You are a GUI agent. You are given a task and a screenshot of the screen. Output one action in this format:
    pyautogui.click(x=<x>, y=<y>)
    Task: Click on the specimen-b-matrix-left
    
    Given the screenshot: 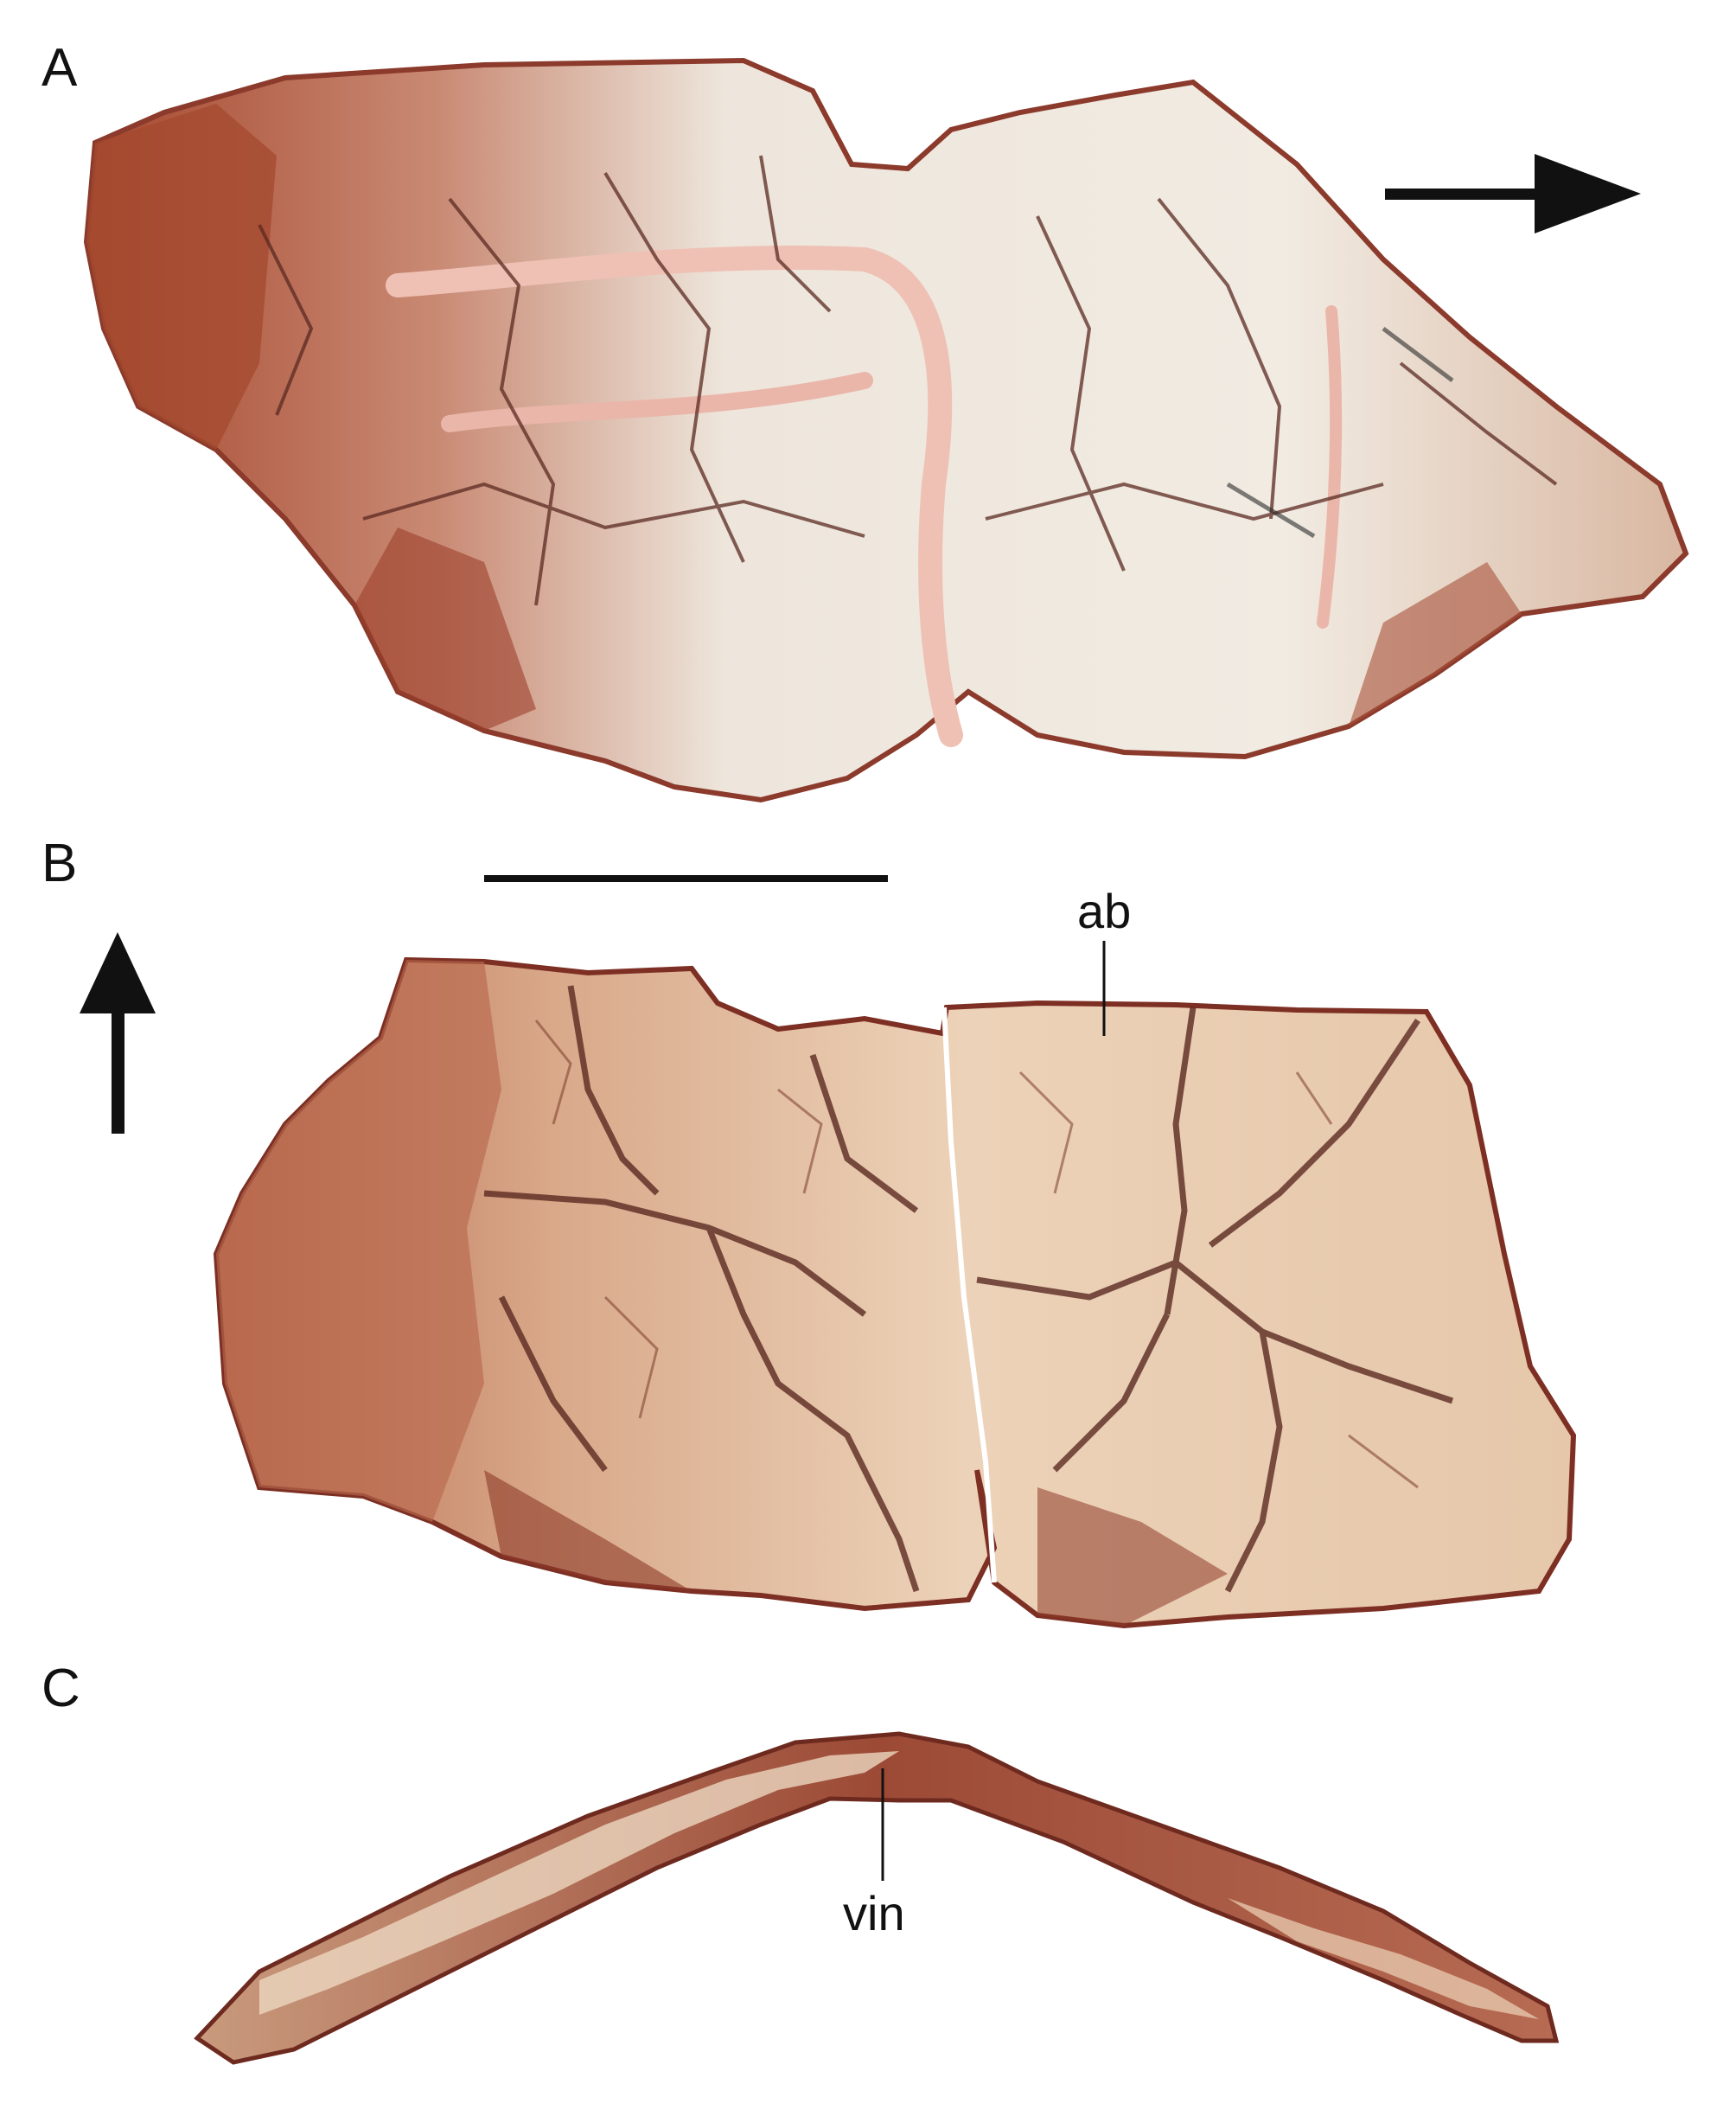 What is the action you would take?
    pyautogui.click(x=358, y=1241)
    